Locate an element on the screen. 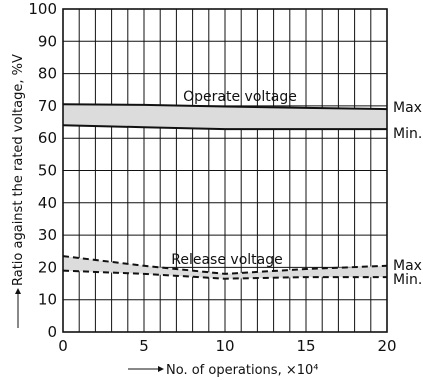  x-tick-label: 10 is located at coordinates (224, 346).